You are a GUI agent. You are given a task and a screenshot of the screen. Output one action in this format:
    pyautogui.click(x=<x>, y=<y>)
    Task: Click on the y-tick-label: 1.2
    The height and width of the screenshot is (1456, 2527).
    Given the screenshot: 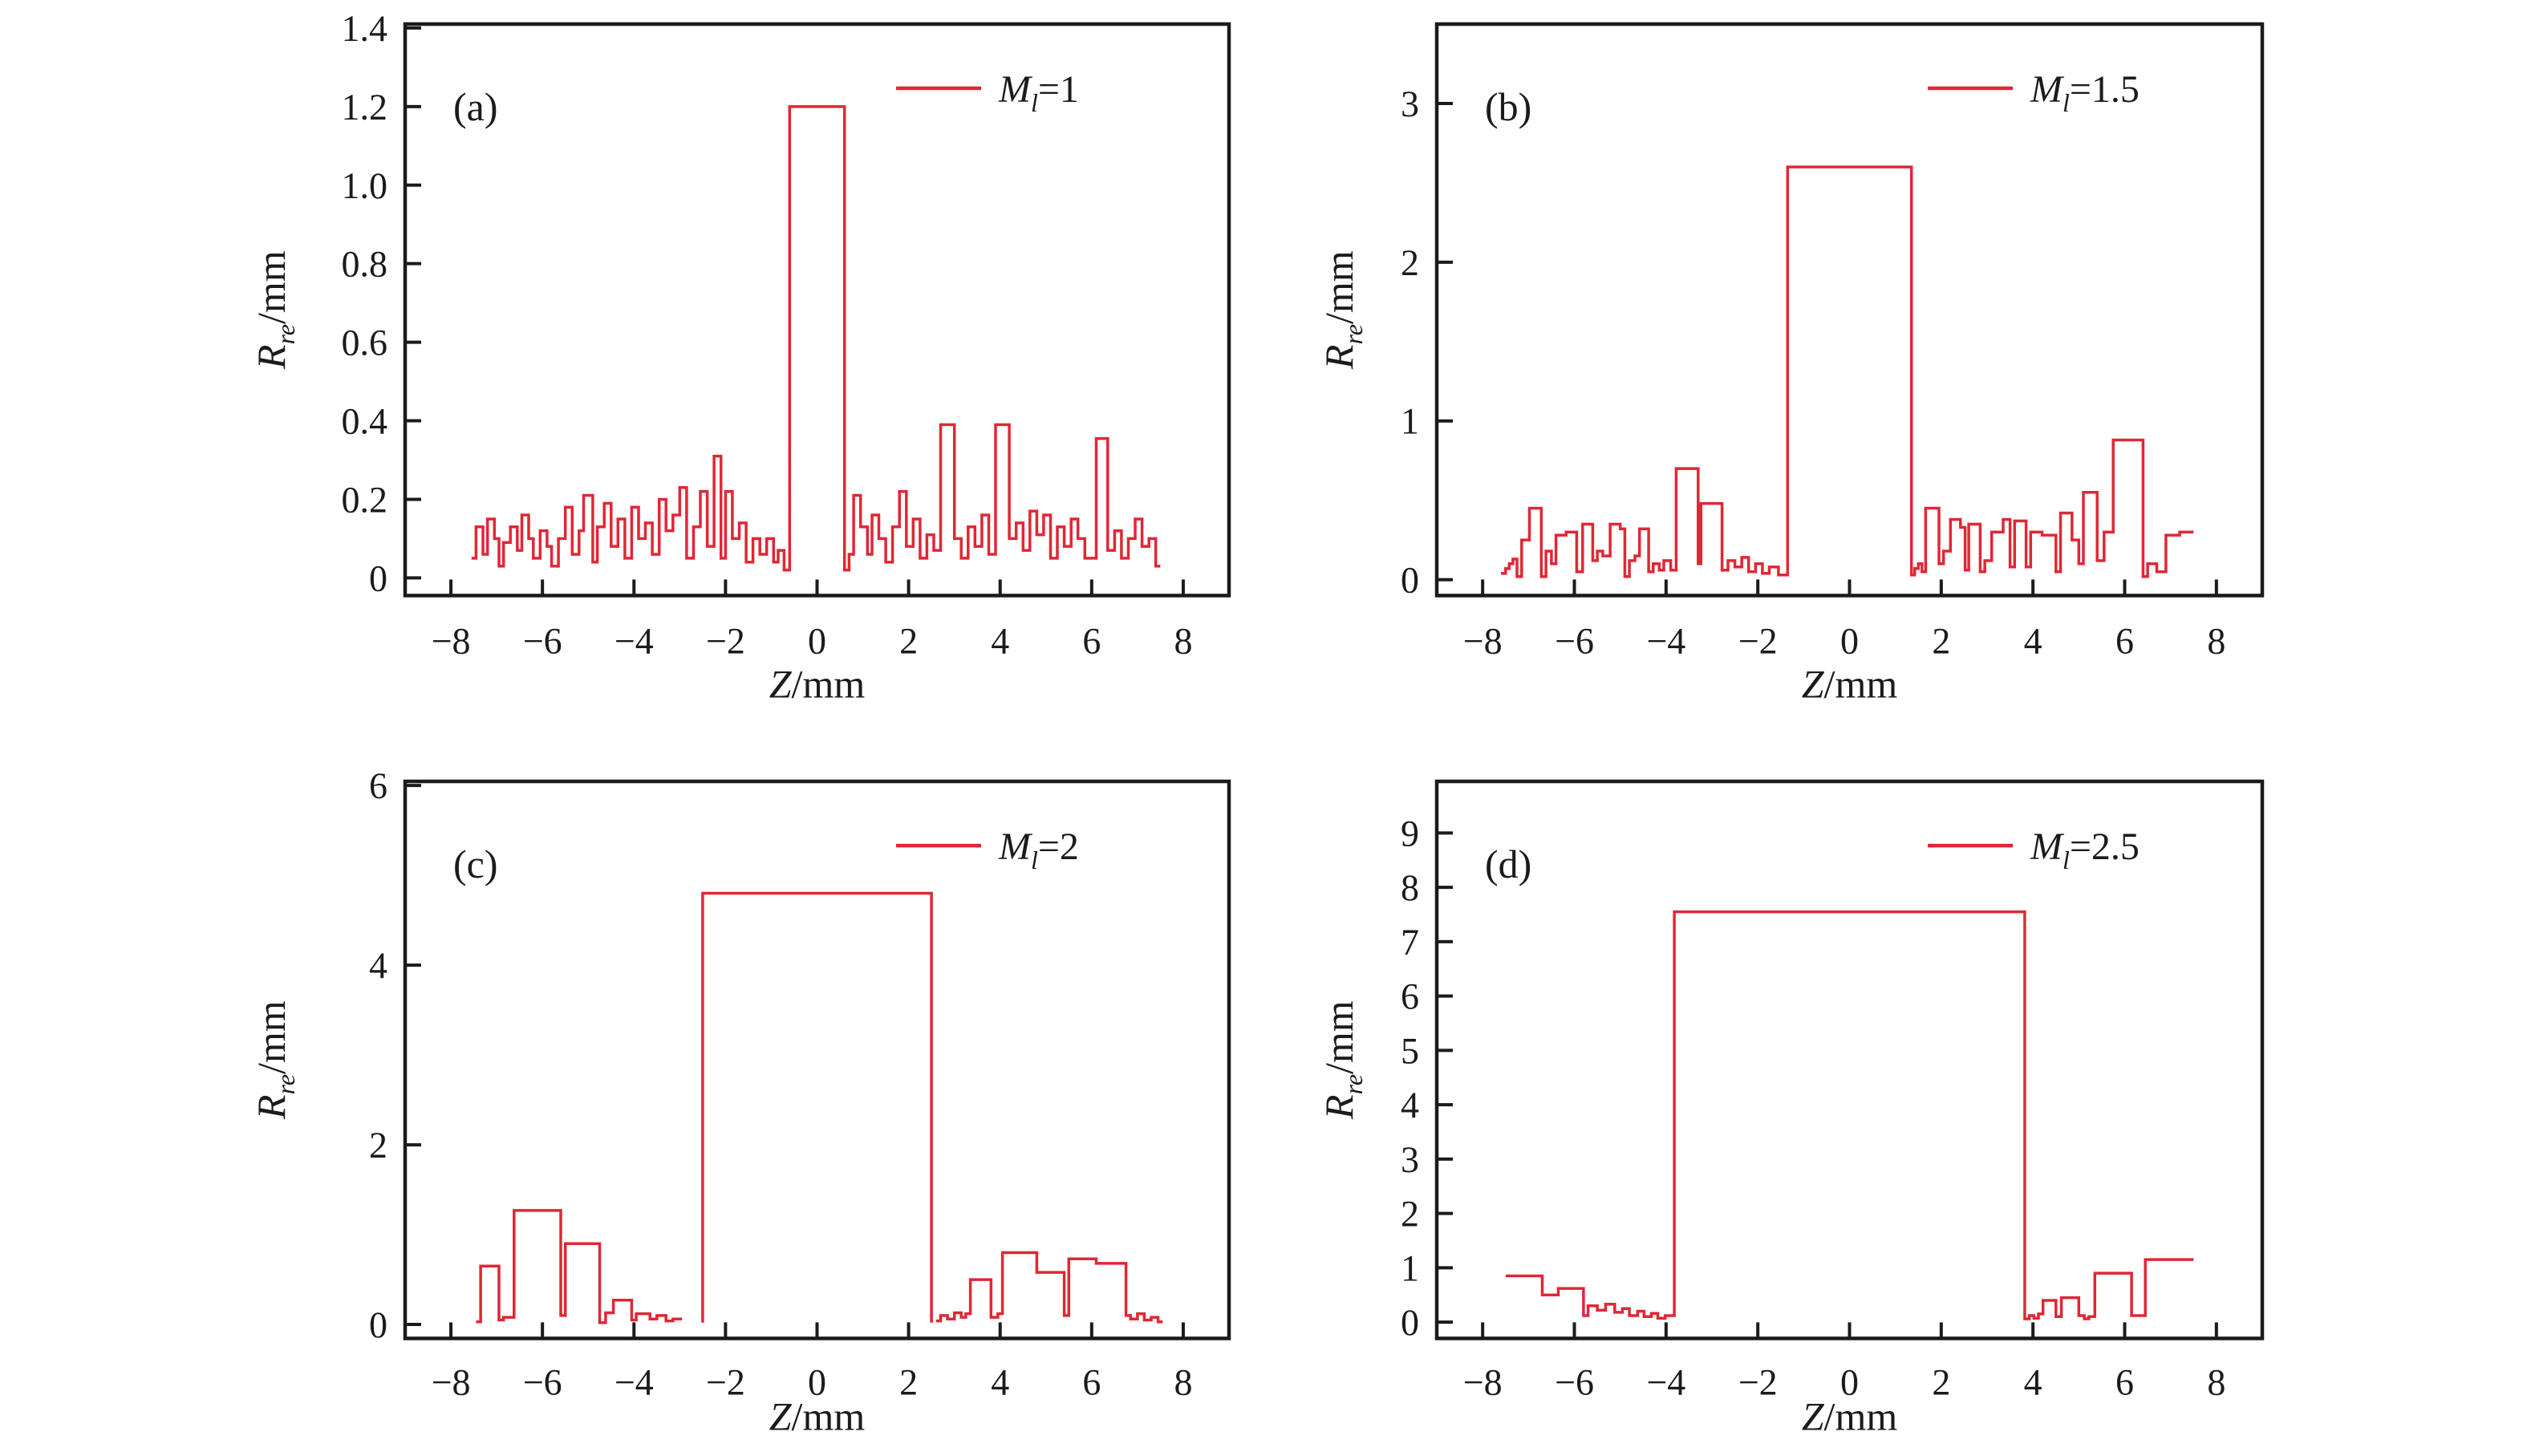 What is the action you would take?
    pyautogui.click(x=364, y=107)
    